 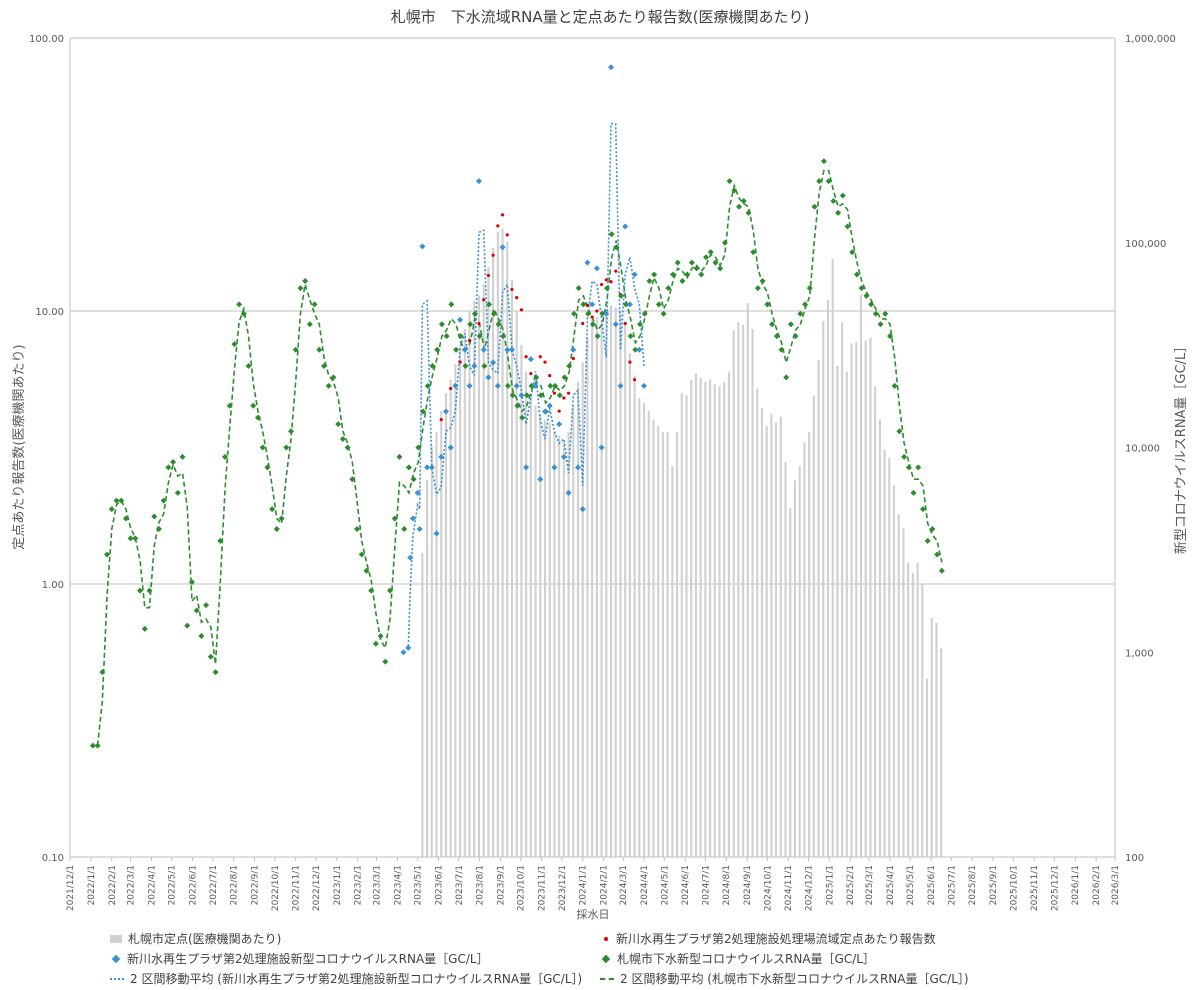 I want to click on x-tick-label: 2021/12/1, so click(x=71, y=888).